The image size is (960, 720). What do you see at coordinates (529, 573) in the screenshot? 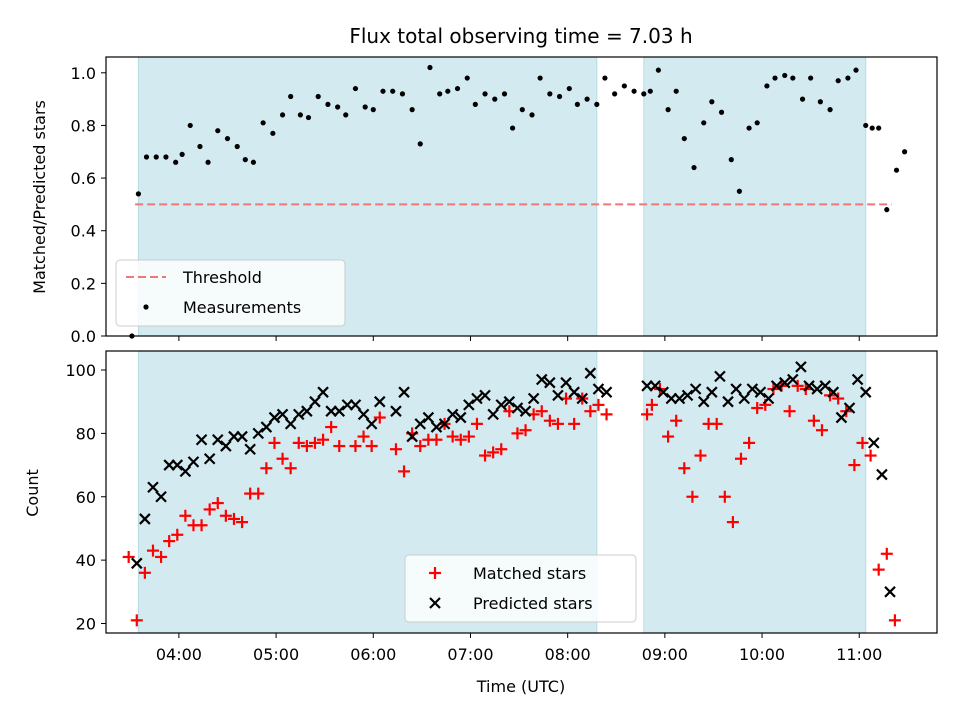
I see `matched-stars-legend-label: Matched stars` at bounding box center [529, 573].